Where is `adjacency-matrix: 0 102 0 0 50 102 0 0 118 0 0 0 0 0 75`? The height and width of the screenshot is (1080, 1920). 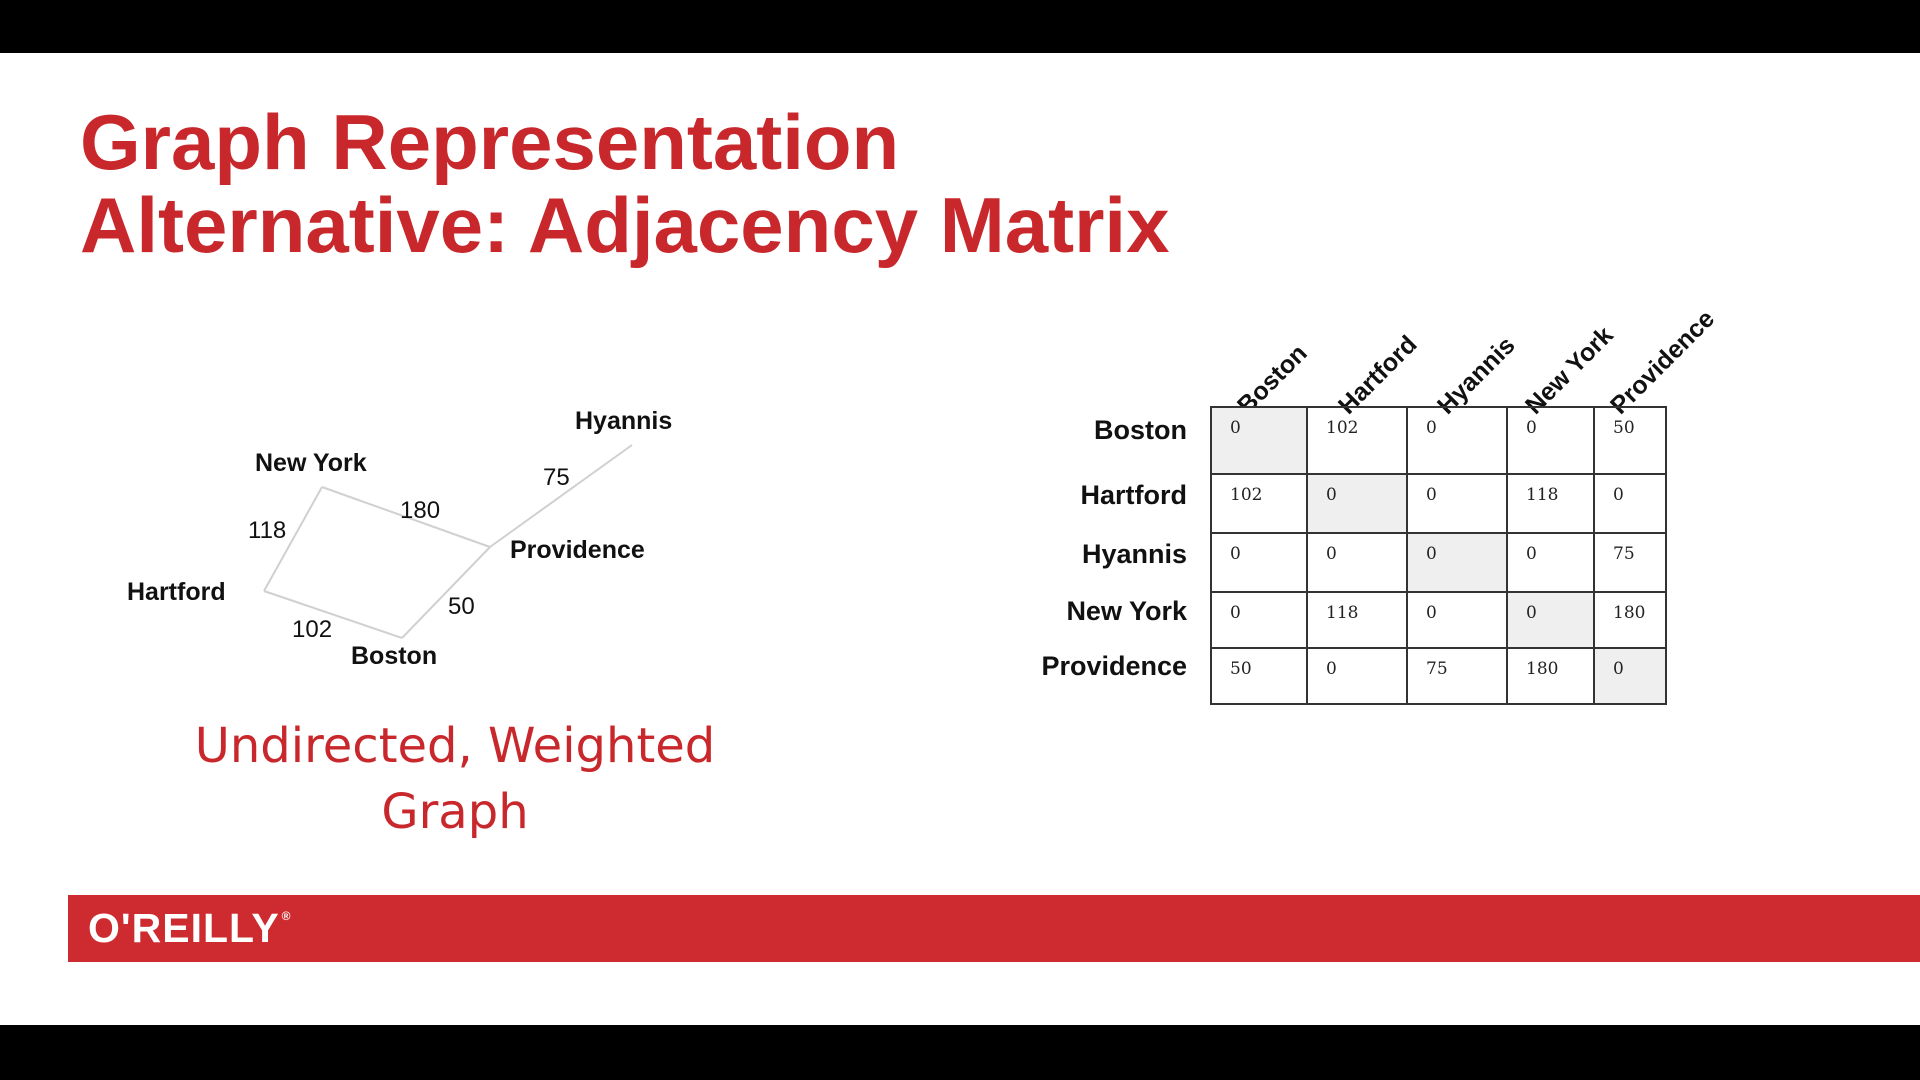 adjacency-matrix: 0 102 0 0 50 102 0 0 118 0 0 0 0 0 75 is located at coordinates (1438, 555).